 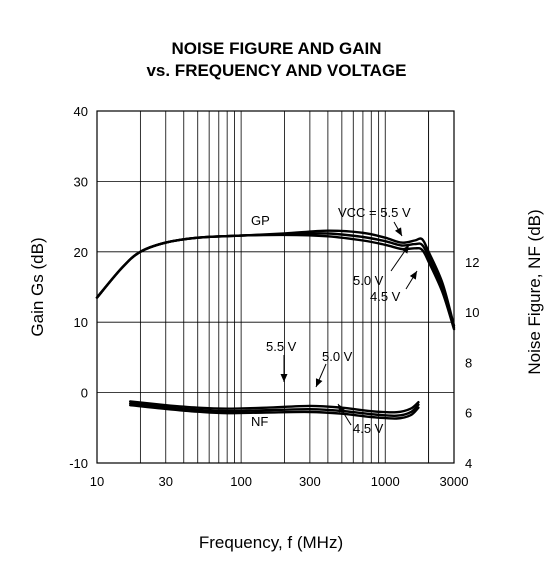 I want to click on chart-subtitle: vs. FREQUENCY AND VOLTAGE, so click(x=276, y=70).